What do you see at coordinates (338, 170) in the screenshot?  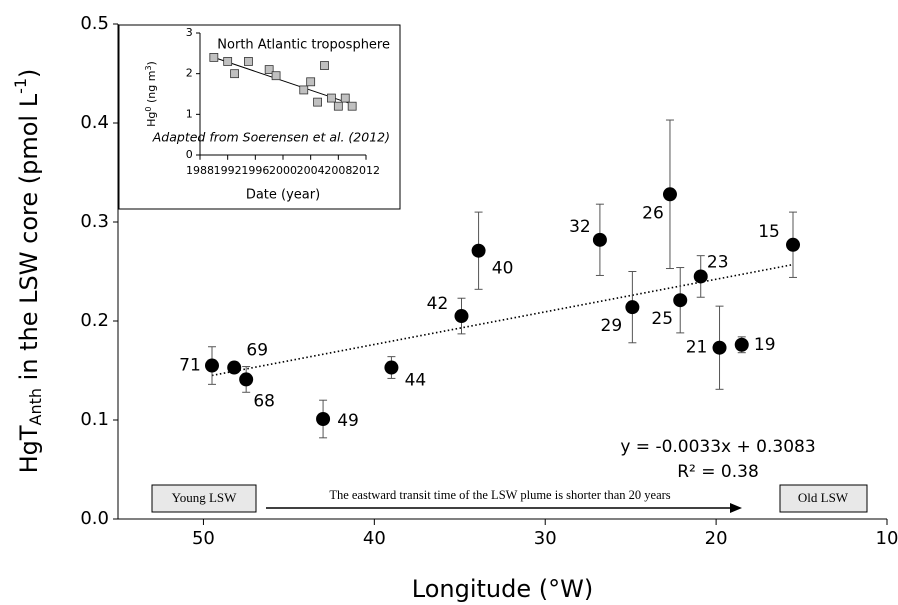 I see `x-tick-label: 2008` at bounding box center [338, 170].